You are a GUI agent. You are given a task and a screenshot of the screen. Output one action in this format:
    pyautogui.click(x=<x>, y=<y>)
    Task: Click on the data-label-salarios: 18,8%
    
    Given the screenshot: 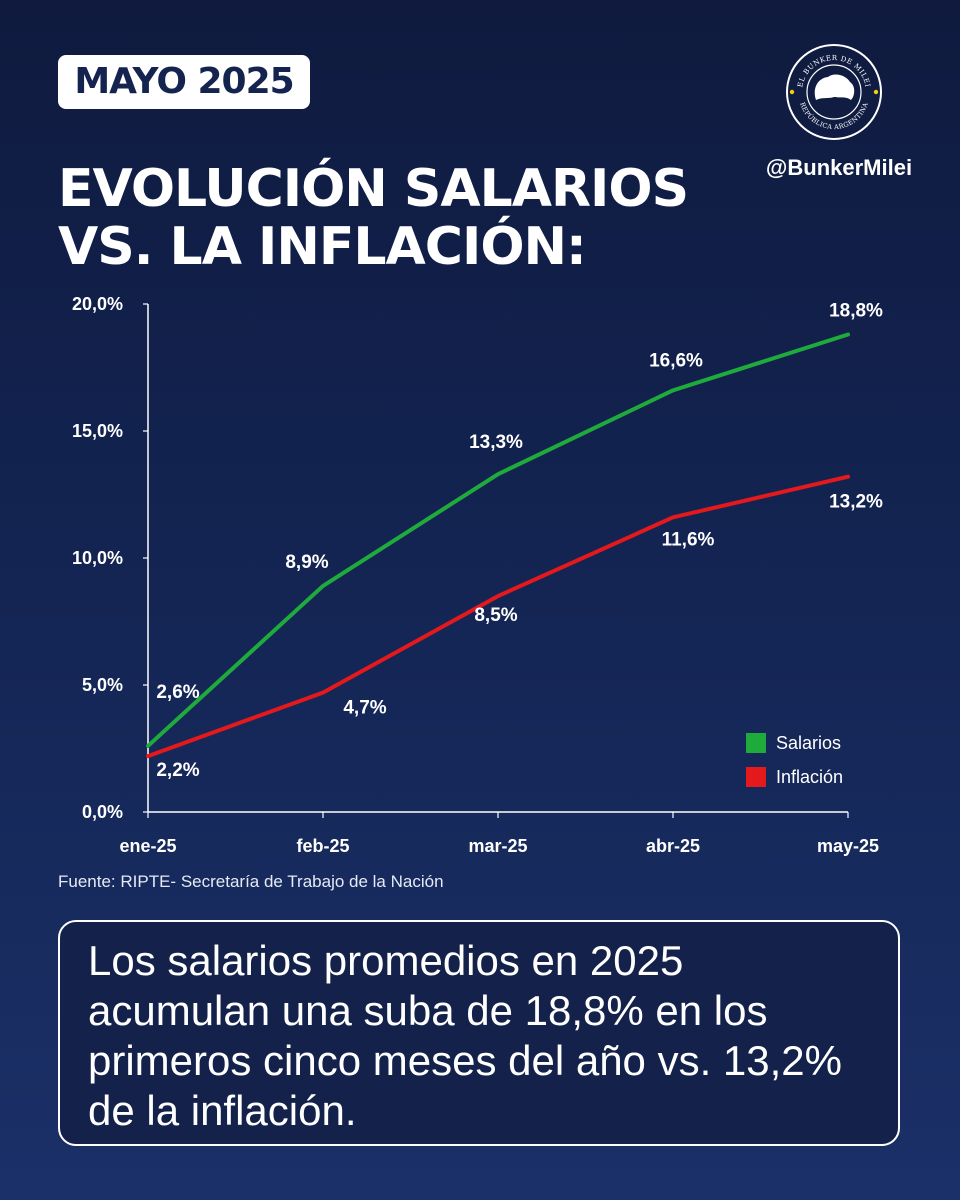 What is the action you would take?
    pyautogui.click(x=856, y=310)
    